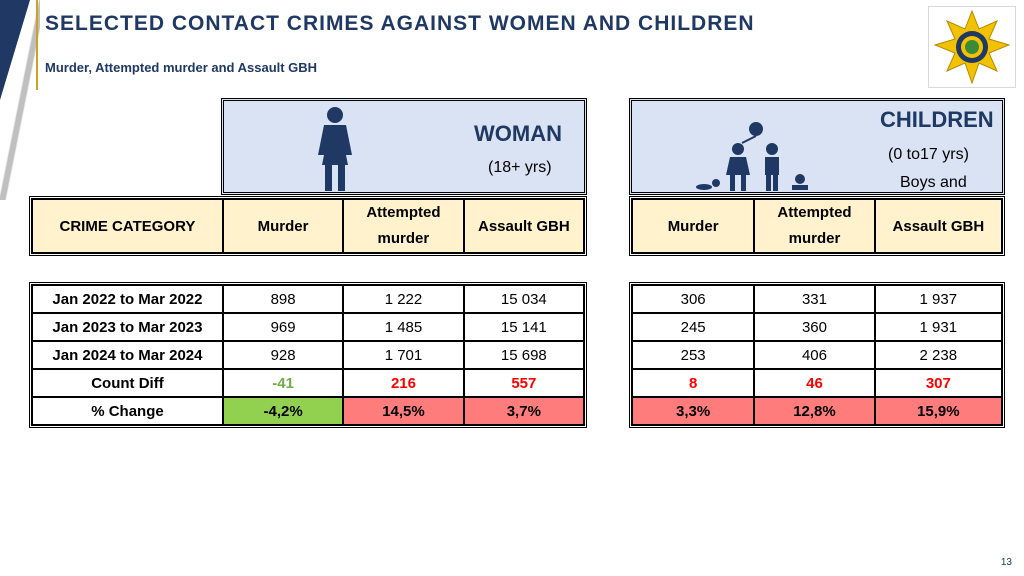 Image resolution: width=1024 pixels, height=576 pixels. Describe the element at coordinates (520, 167) in the screenshot. I see `woman-age: (18+ yrs)` at that location.